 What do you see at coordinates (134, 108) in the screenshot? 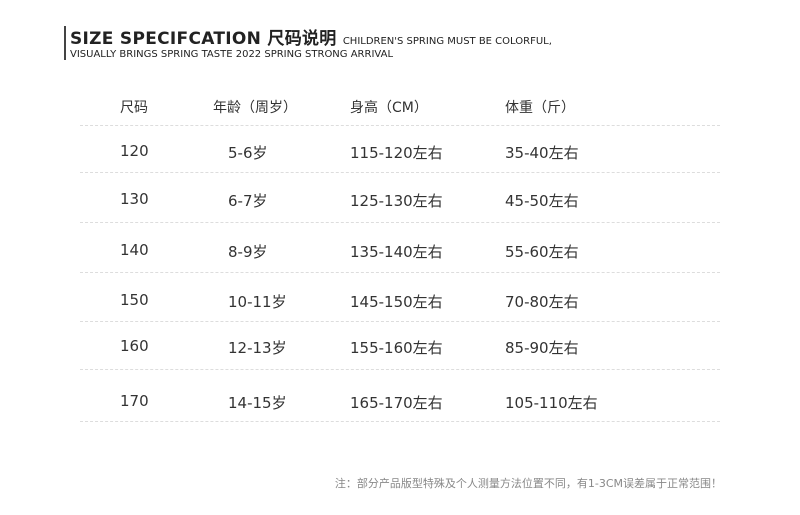
I see `column-header: 尺码` at bounding box center [134, 108].